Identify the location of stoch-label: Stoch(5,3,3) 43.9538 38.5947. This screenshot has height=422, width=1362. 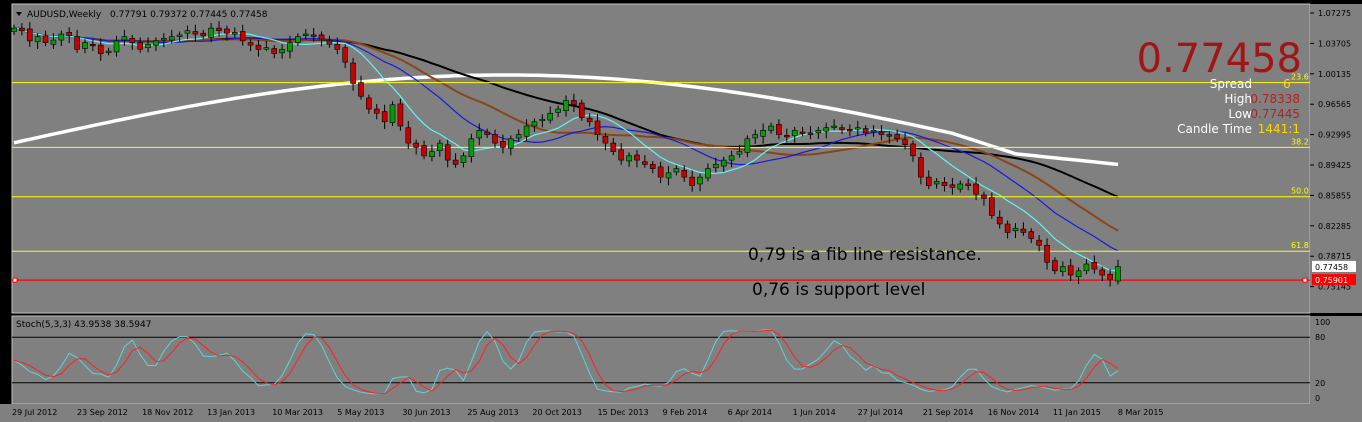
(83, 325).